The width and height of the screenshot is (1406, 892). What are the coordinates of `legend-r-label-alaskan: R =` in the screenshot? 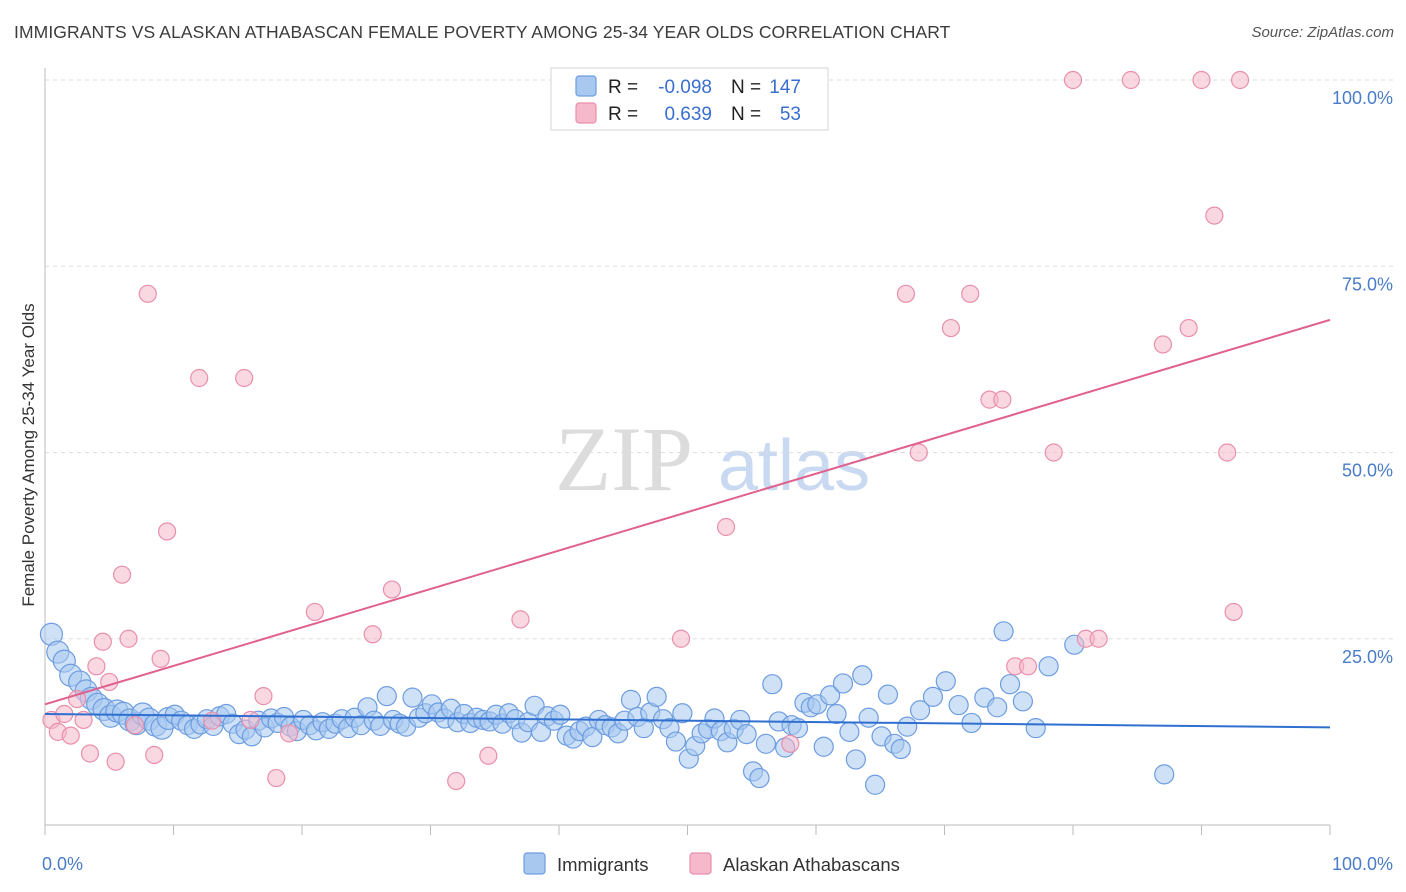 It's located at (623, 114).